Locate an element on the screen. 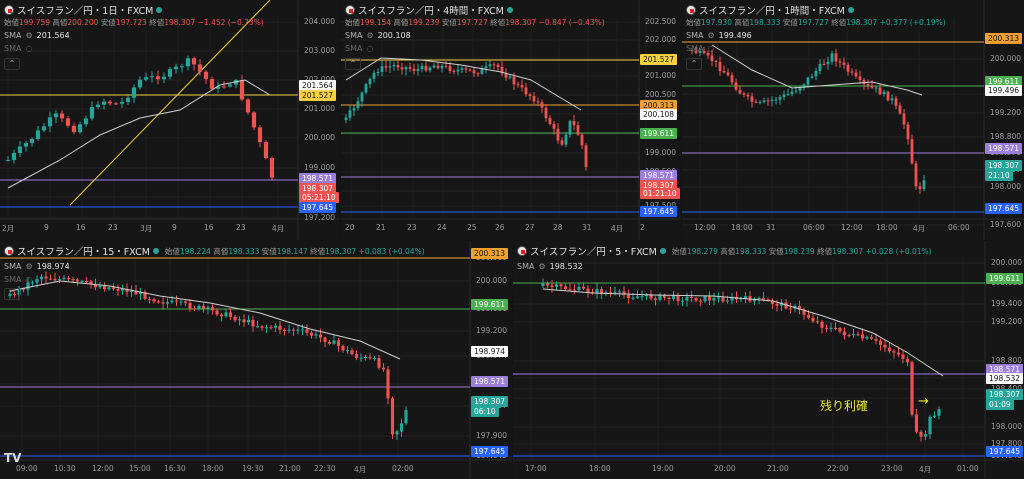  price-tag-white: 199.496 is located at coordinates (1004, 90).